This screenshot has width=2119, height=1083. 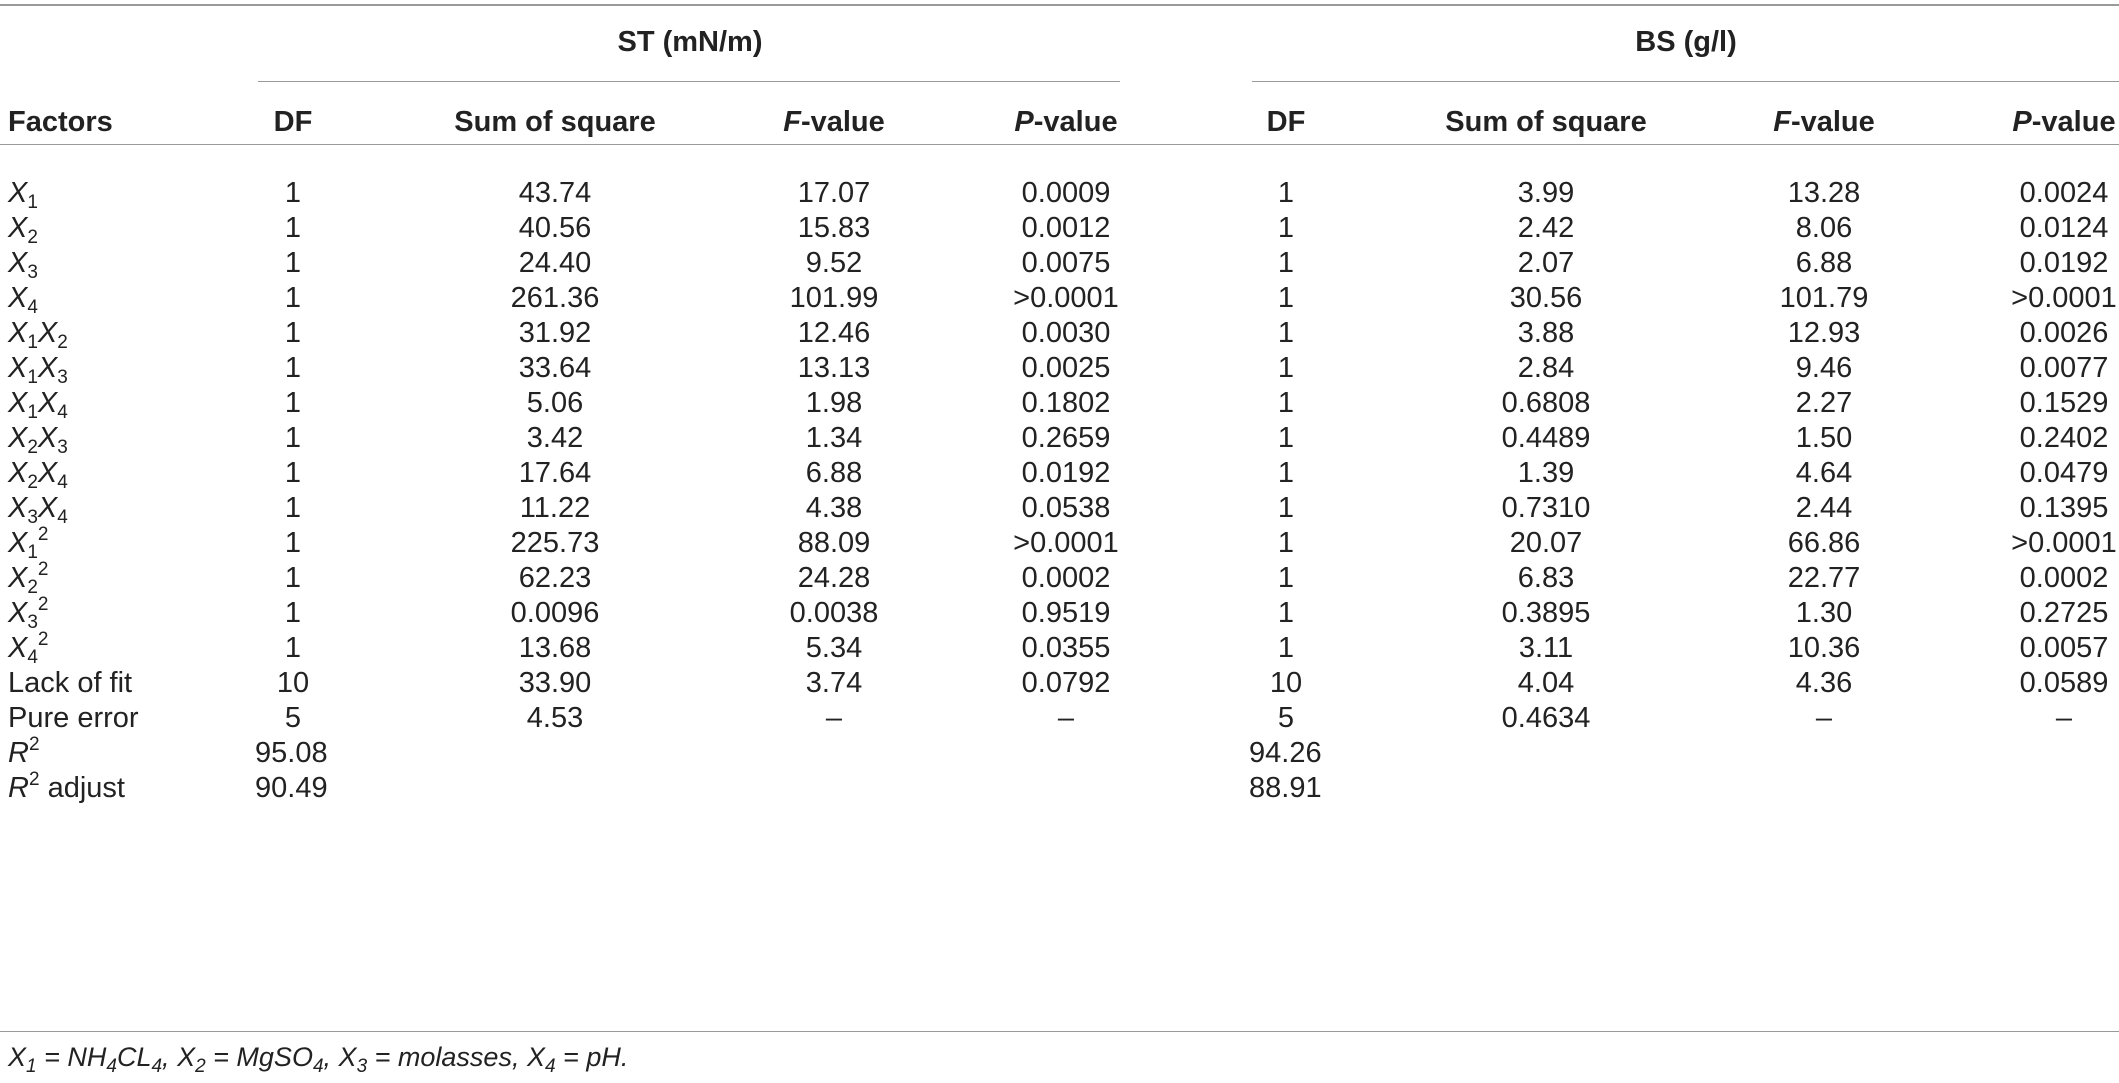 What do you see at coordinates (1059, 1031) in the screenshot?
I see `bottom-rule` at bounding box center [1059, 1031].